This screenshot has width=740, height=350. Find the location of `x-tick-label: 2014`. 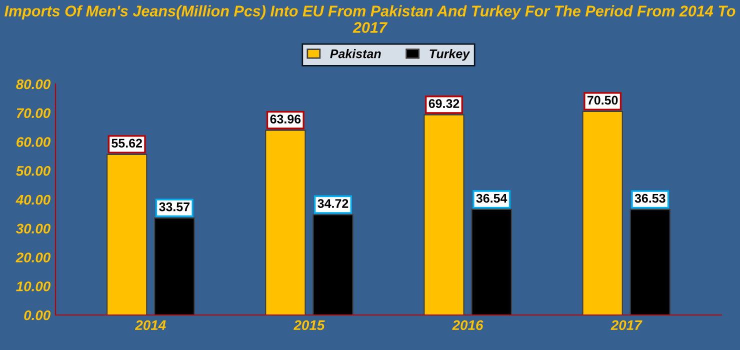

x-tick-label: 2014 is located at coordinates (150, 325).